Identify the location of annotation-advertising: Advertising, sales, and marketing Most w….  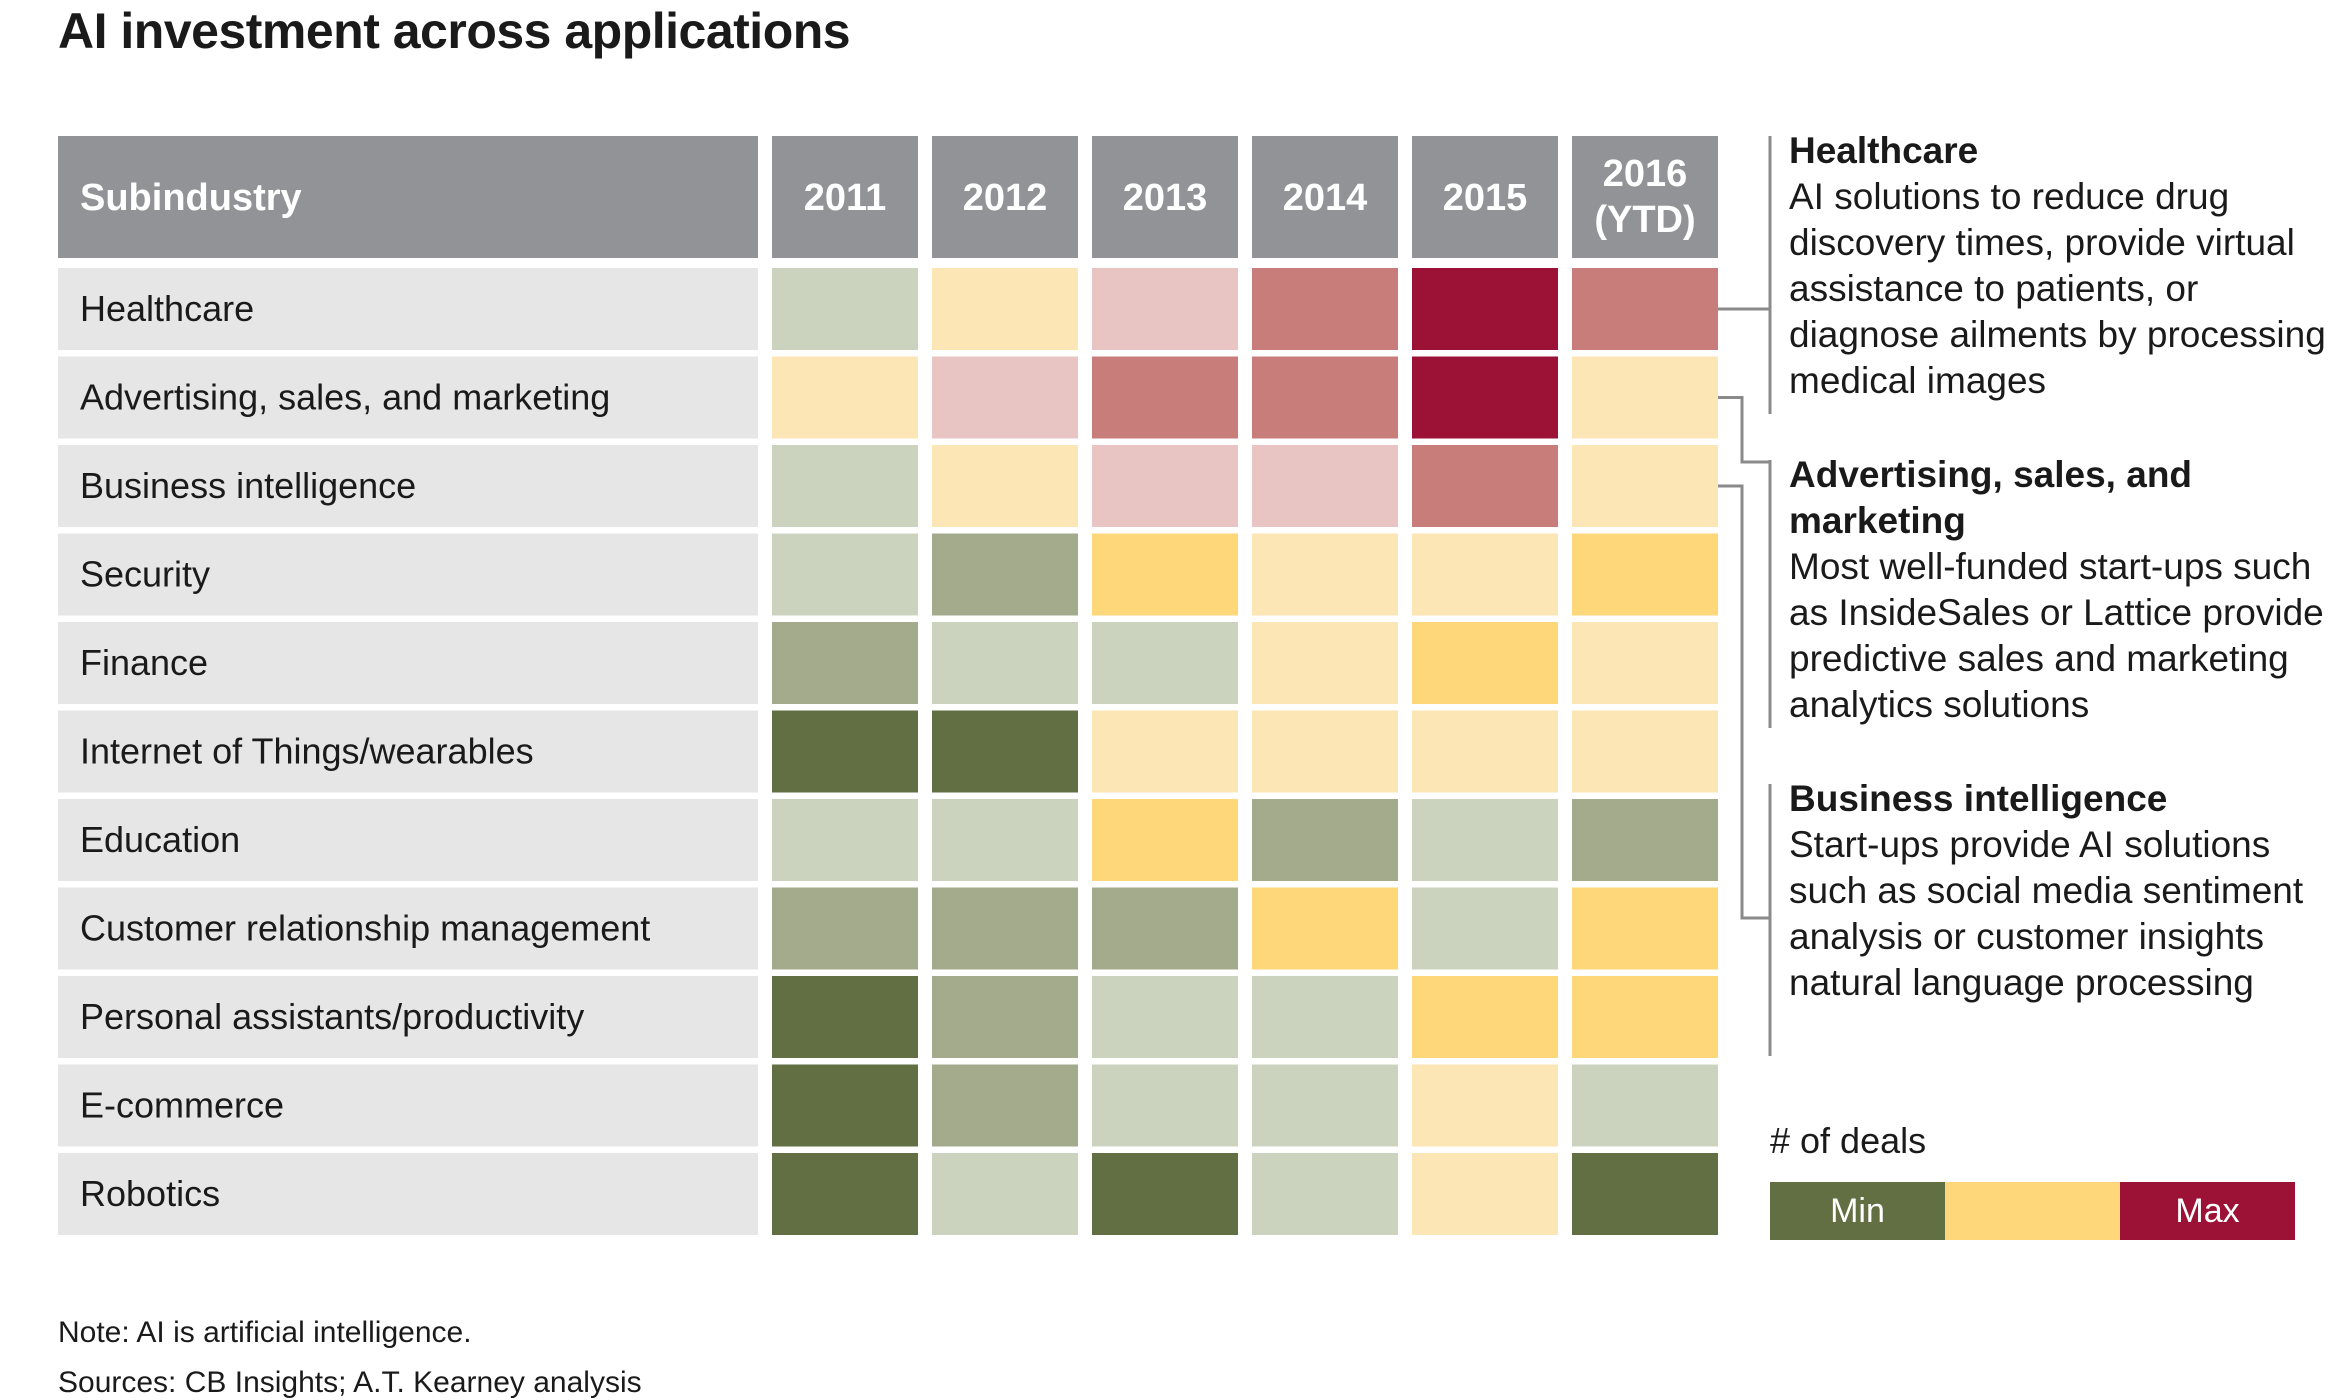
(2061, 590).